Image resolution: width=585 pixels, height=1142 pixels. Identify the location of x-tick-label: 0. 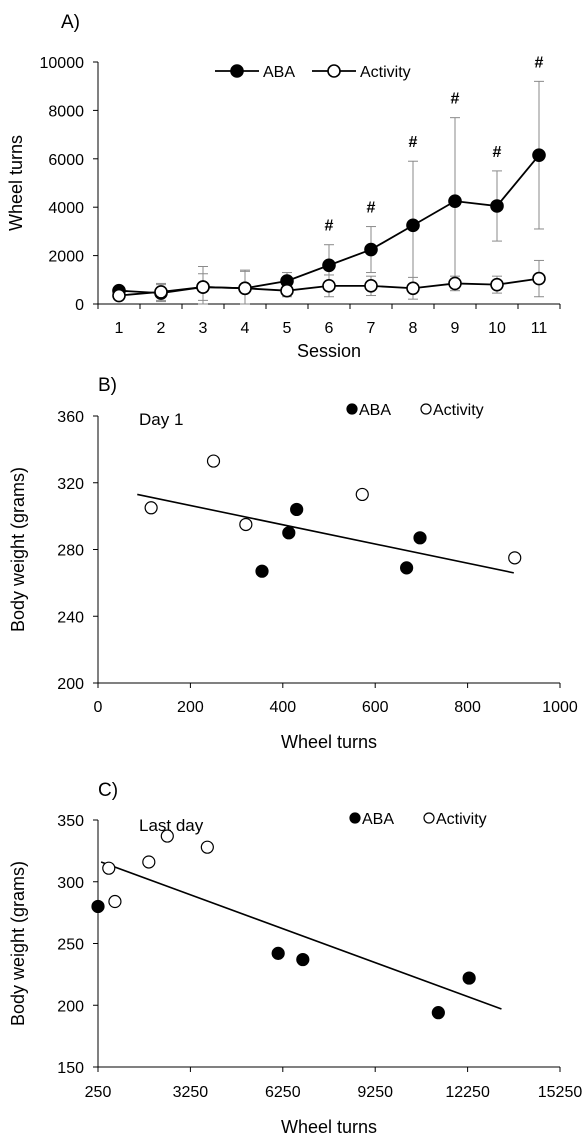
(98, 707).